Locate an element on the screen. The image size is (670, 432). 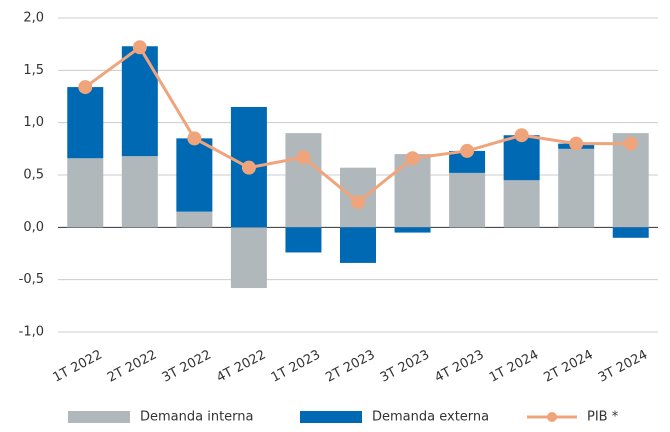
x-tick-label: 2T 2022 is located at coordinates (132, 366).